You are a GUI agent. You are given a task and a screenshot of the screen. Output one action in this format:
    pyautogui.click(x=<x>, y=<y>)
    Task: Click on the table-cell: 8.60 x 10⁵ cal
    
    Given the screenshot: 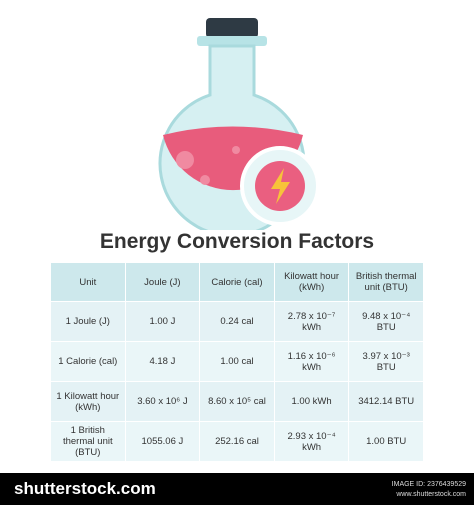 What is the action you would take?
    pyautogui.click(x=237, y=401)
    